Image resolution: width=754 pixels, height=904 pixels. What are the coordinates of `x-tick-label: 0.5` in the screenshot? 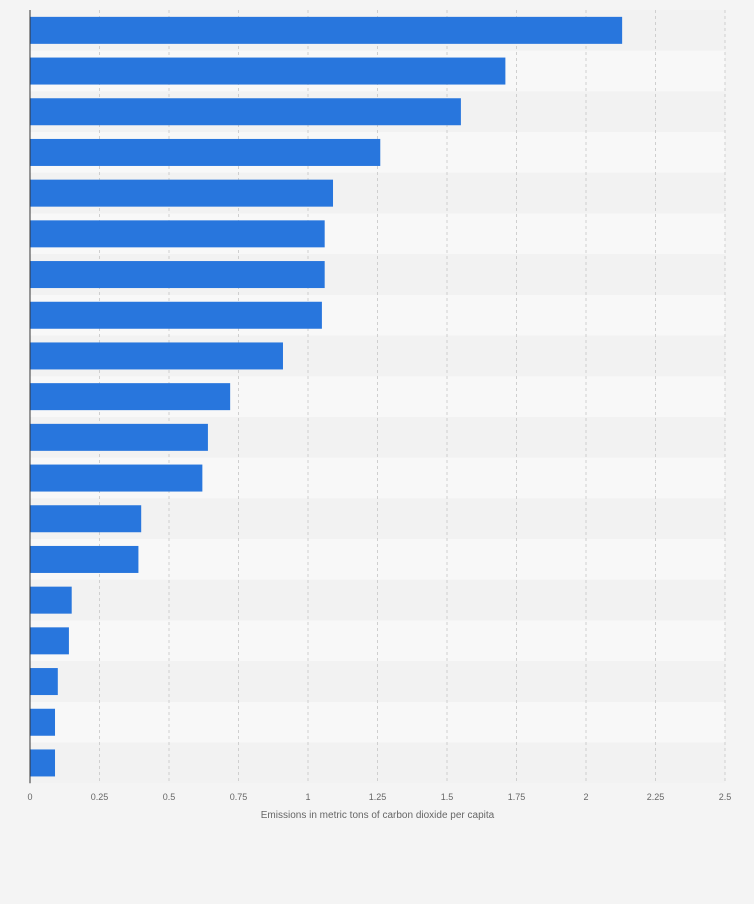 It's located at (169, 797).